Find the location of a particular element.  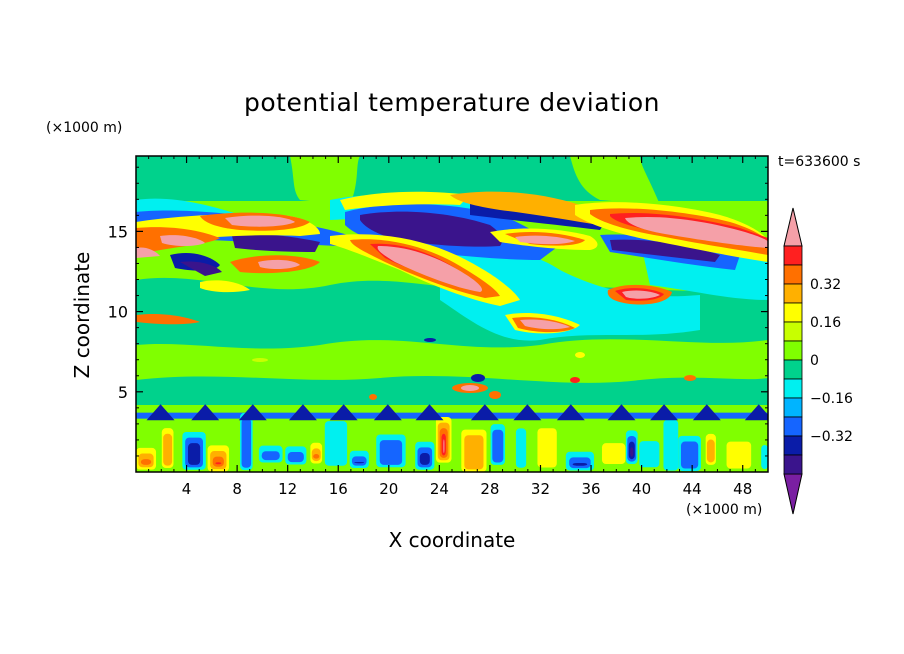

x-tick-label: 40 is located at coordinates (641, 489).